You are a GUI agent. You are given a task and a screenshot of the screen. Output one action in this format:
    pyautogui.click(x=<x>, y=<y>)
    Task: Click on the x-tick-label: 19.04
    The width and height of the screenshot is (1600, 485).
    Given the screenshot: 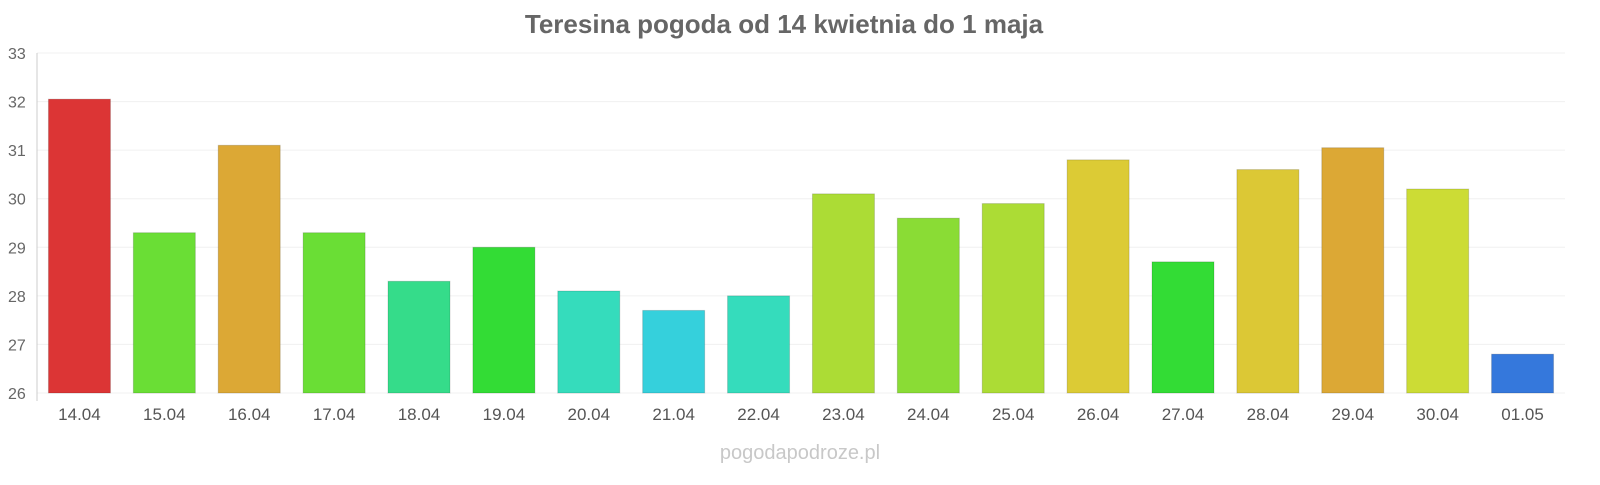 What is the action you would take?
    pyautogui.click(x=504, y=414)
    